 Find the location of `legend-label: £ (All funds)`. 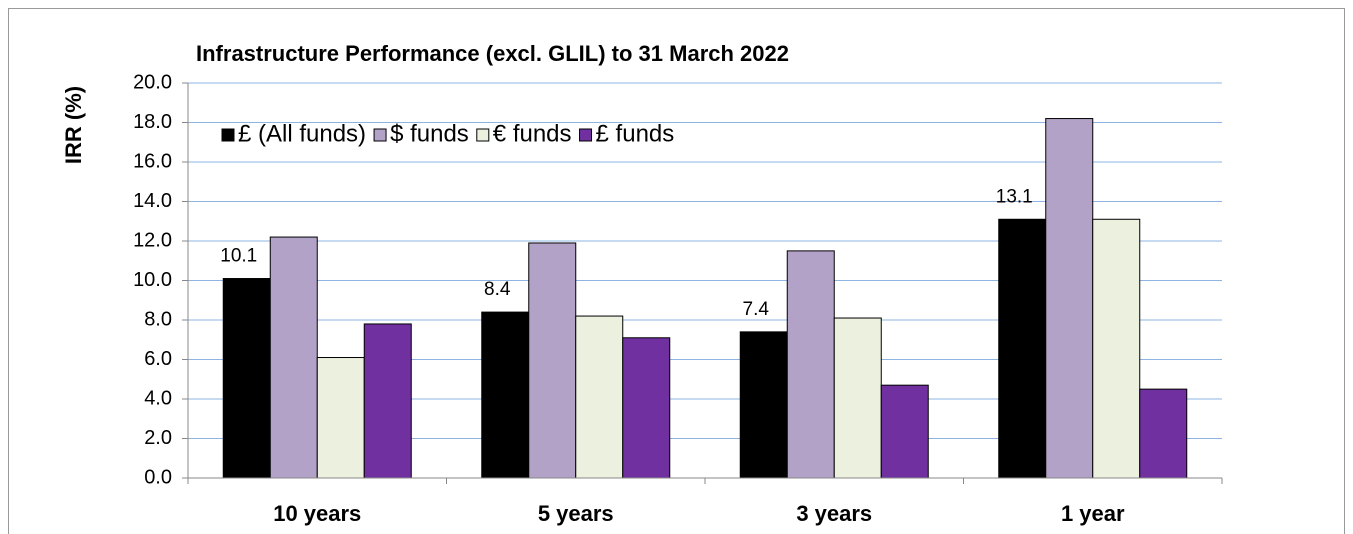

legend-label: £ (All funds) is located at coordinates (302, 133).